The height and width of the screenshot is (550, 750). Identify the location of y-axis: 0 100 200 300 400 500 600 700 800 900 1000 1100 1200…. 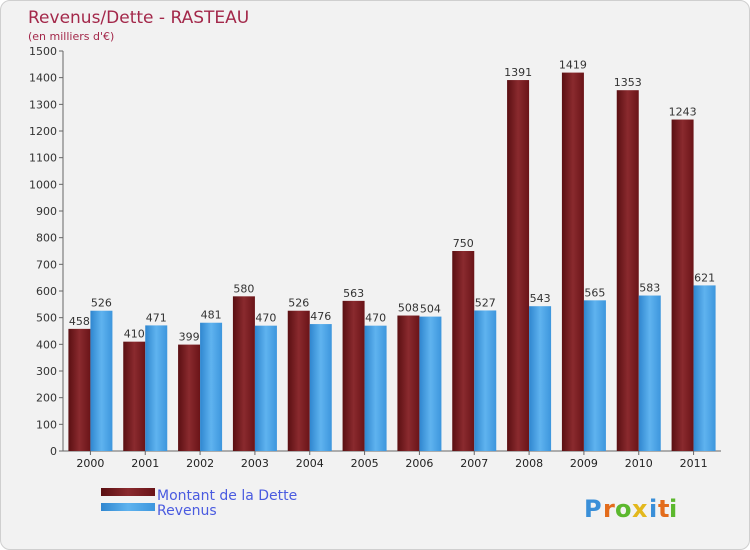
(46, 251).